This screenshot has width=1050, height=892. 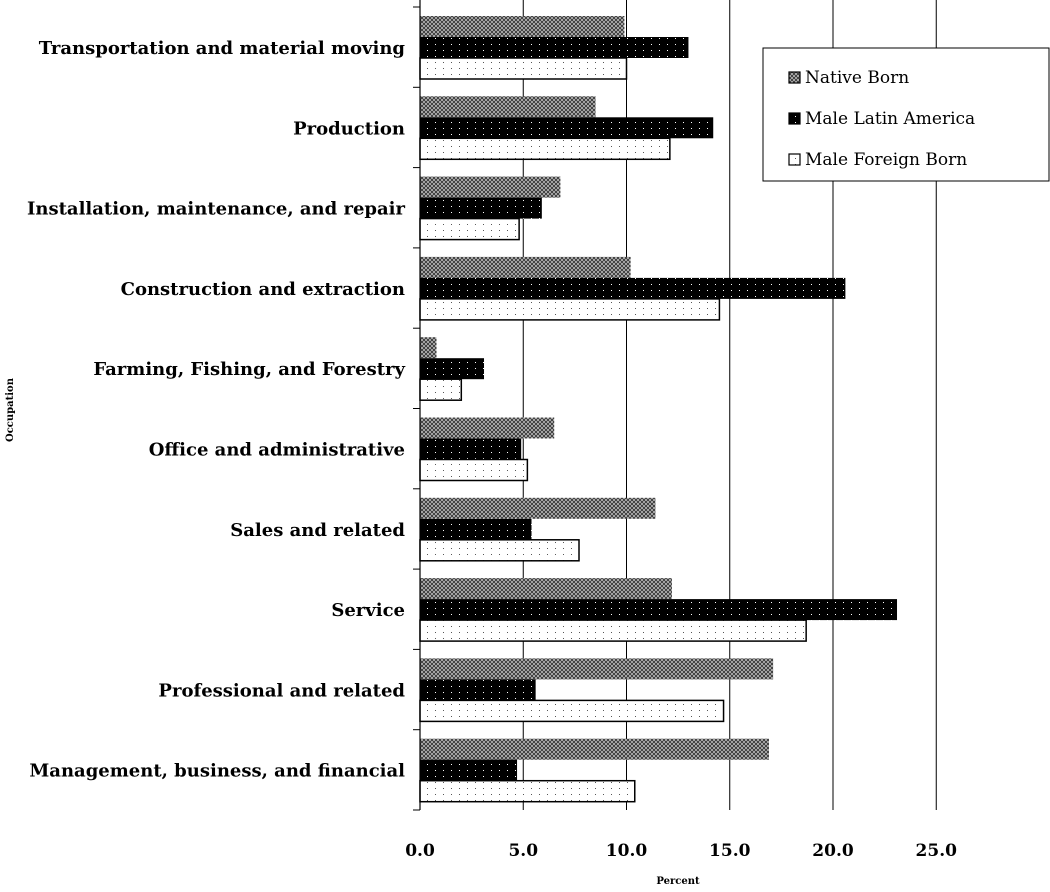 I want to click on legend-native-born-swatch, so click(x=794, y=77).